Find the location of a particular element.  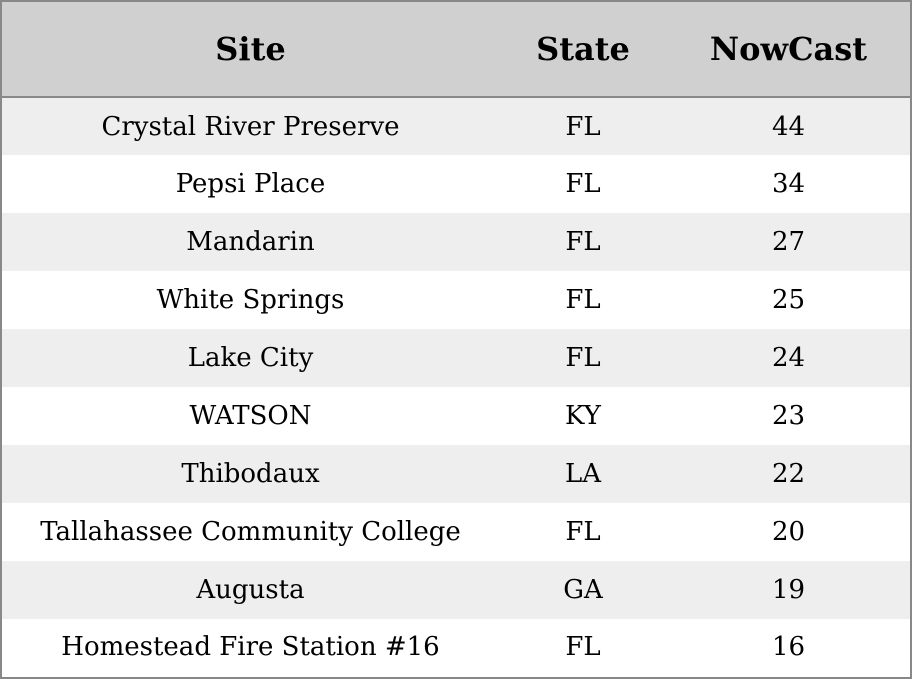

cell-site: White Springs is located at coordinates (250, 300).